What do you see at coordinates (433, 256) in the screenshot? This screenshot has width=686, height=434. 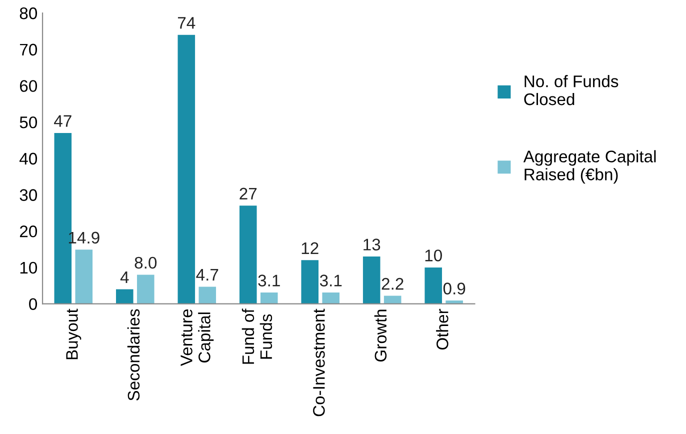 I see `data-label: 10` at bounding box center [433, 256].